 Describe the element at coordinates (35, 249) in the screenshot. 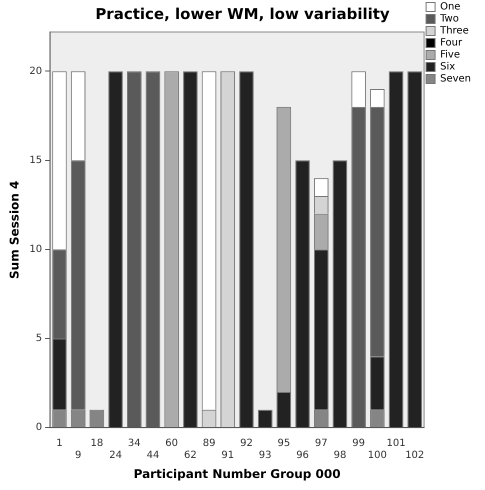

I see `y-tick-label: 10` at that location.